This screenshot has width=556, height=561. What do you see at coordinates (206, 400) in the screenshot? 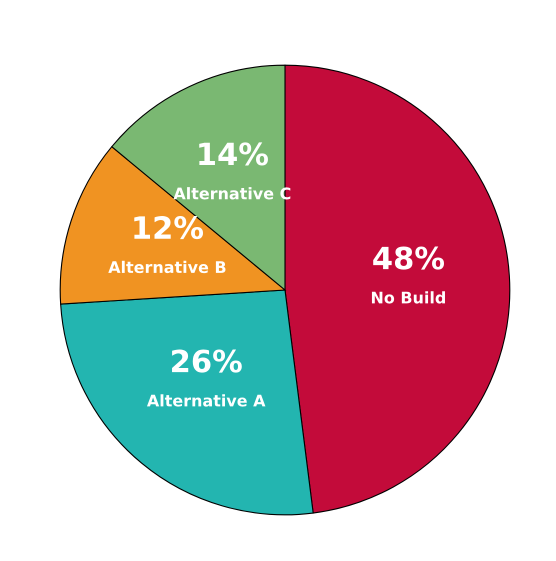
I see `slice-label: Alternative A` at bounding box center [206, 400].